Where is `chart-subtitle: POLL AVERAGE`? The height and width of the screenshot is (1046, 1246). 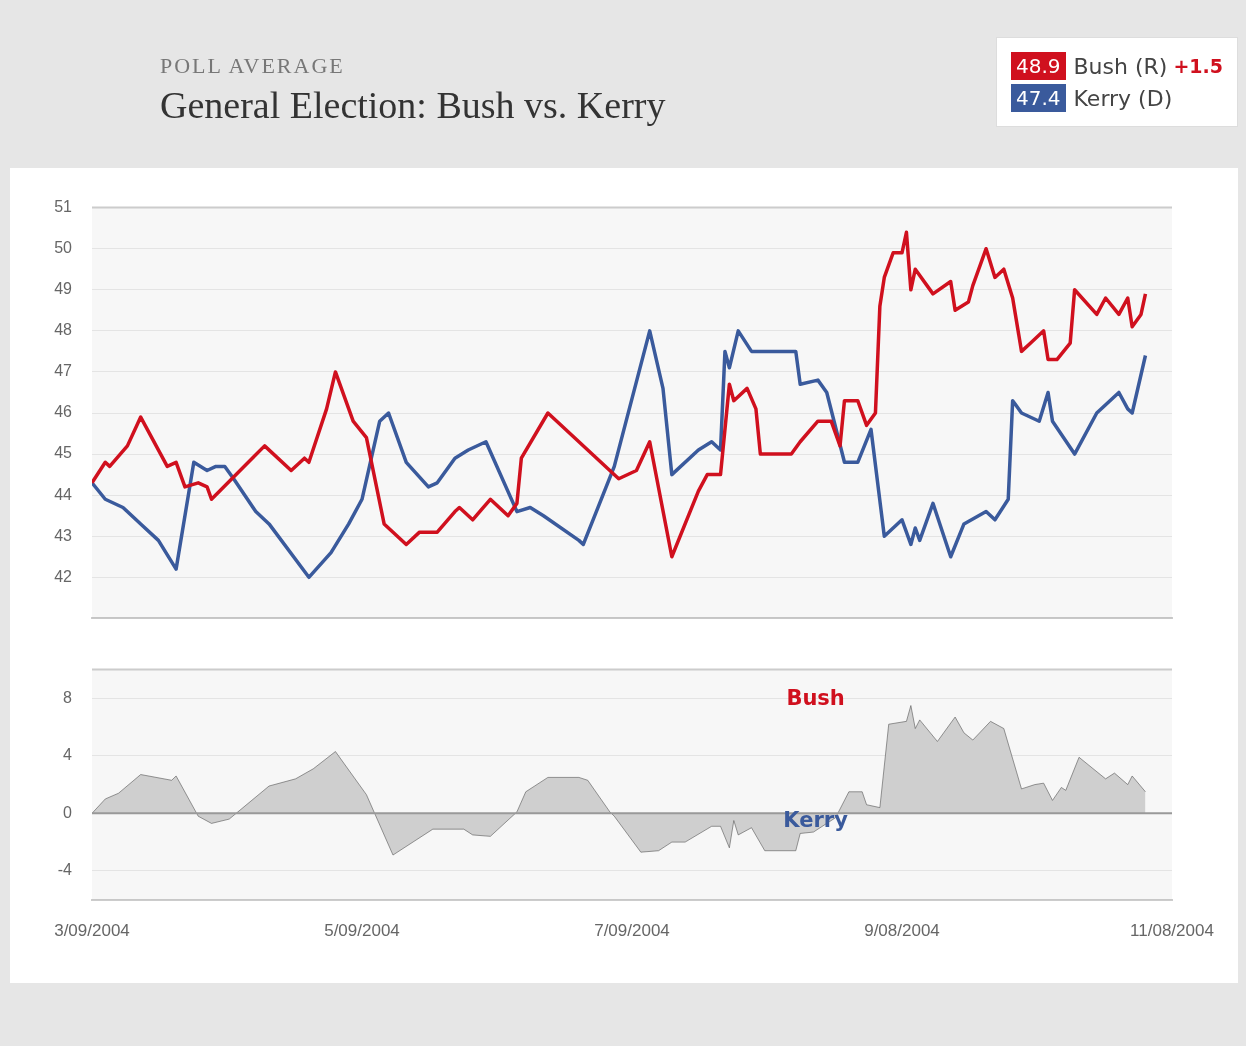 chart-subtitle: POLL AVERAGE is located at coordinates (252, 66).